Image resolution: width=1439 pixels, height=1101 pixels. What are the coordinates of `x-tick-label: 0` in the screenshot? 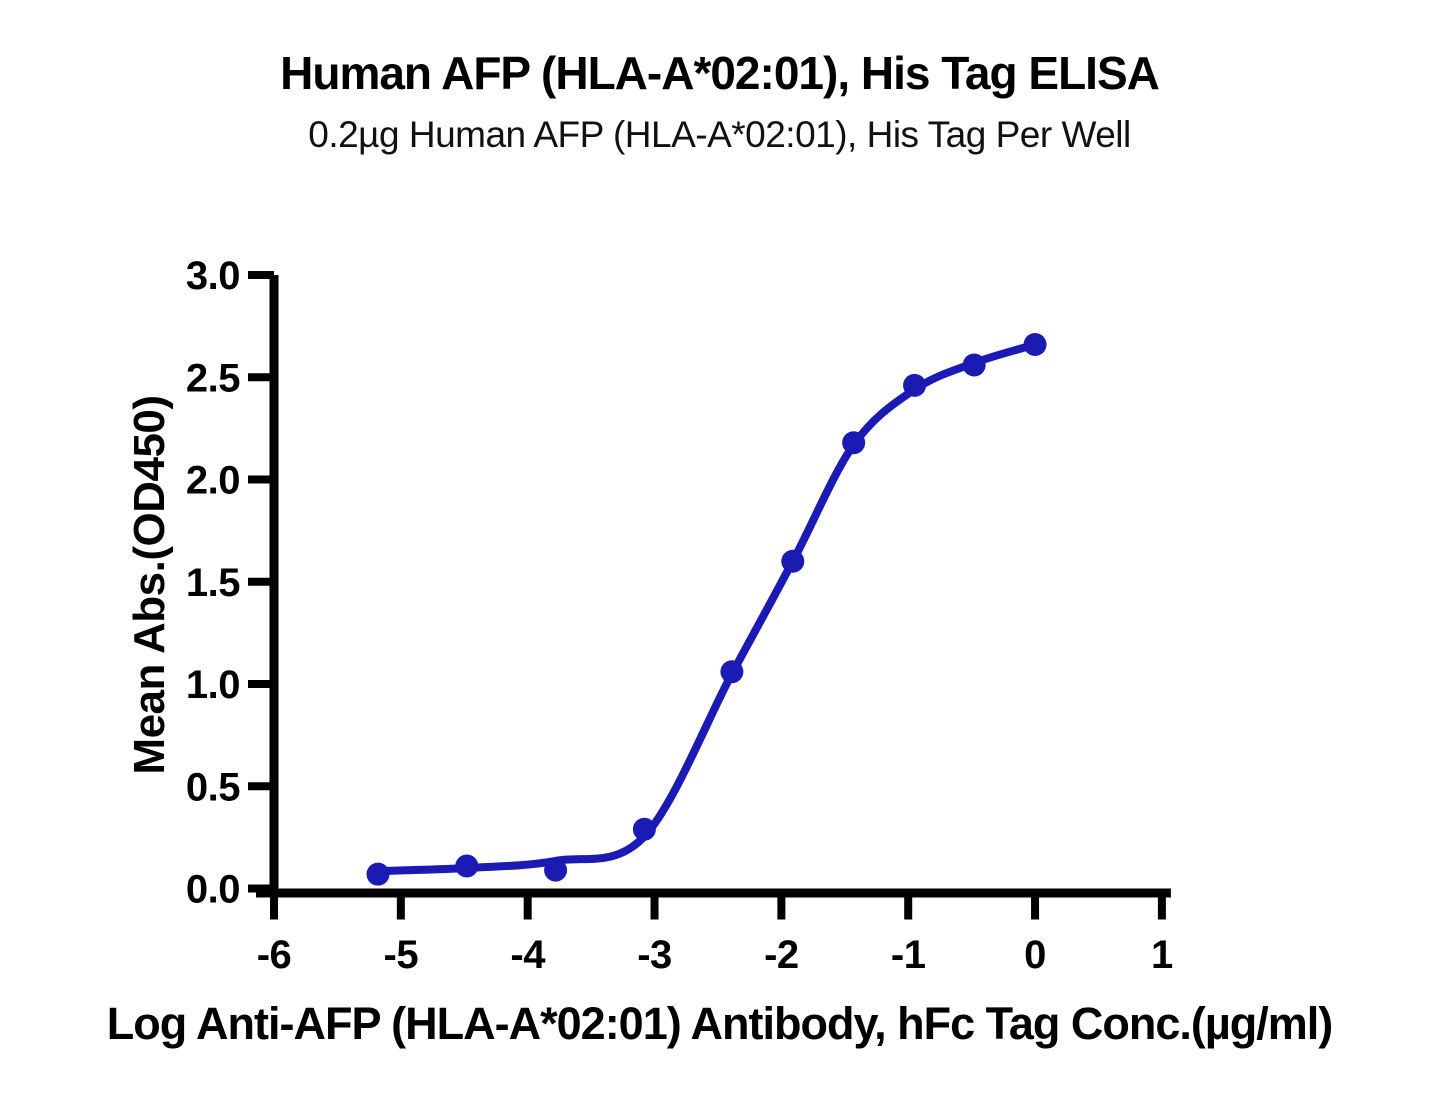 It's located at (1035, 955).